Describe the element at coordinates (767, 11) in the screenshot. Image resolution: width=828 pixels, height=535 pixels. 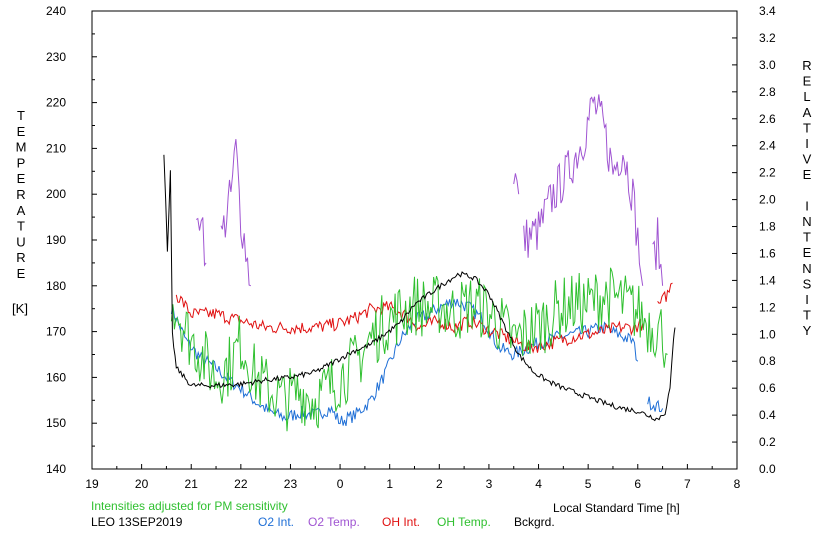
I see `y-right-tick-label: 3.4` at that location.